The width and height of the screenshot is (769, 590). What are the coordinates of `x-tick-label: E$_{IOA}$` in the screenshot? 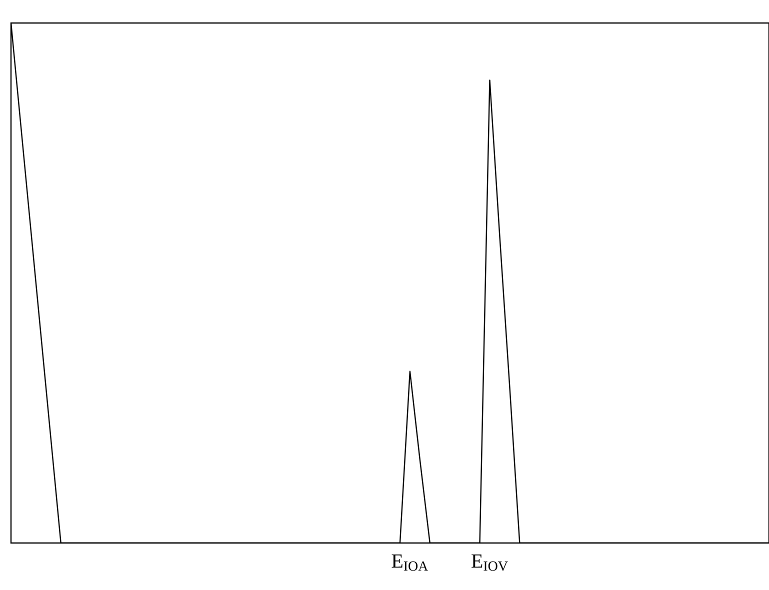 It's located at (410, 562).